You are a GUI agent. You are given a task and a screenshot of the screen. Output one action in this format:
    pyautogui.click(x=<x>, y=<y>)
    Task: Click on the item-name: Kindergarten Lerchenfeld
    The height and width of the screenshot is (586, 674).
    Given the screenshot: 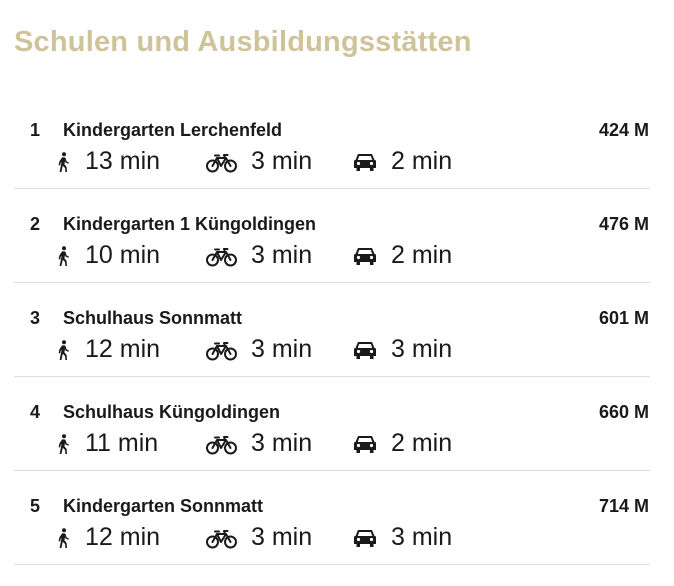 What is the action you would take?
    pyautogui.click(x=173, y=130)
    